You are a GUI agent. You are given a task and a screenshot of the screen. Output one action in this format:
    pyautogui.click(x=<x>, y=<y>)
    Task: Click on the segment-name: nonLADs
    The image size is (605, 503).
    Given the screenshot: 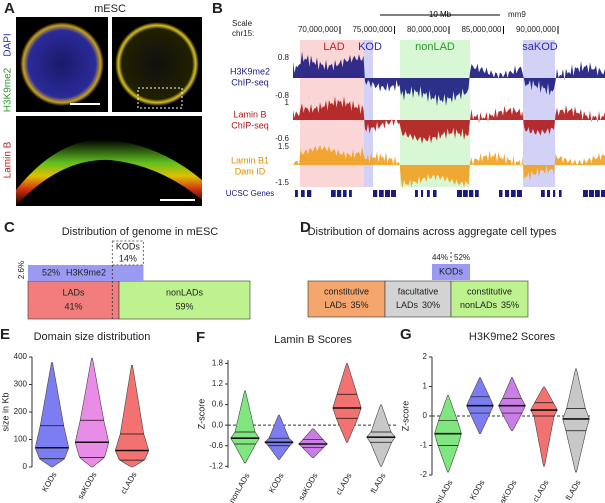 What is the action you would take?
    pyautogui.click(x=185, y=292)
    